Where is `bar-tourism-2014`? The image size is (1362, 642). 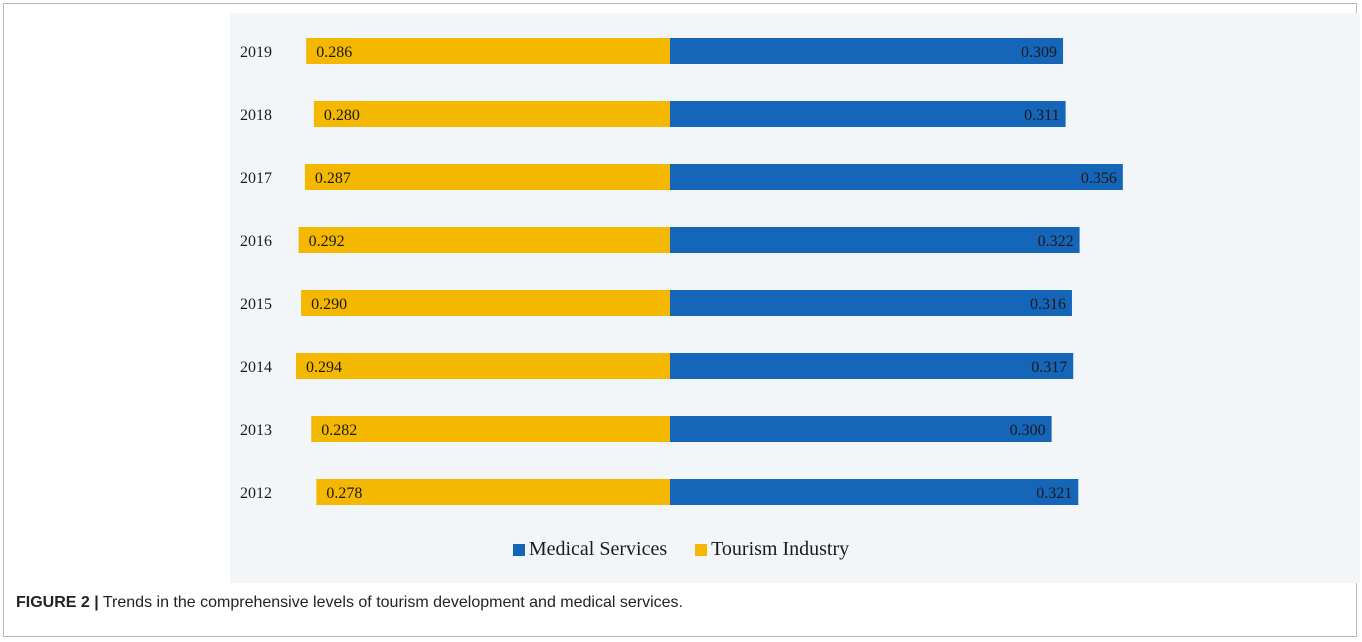 bar-tourism-2014 is located at coordinates (483, 366).